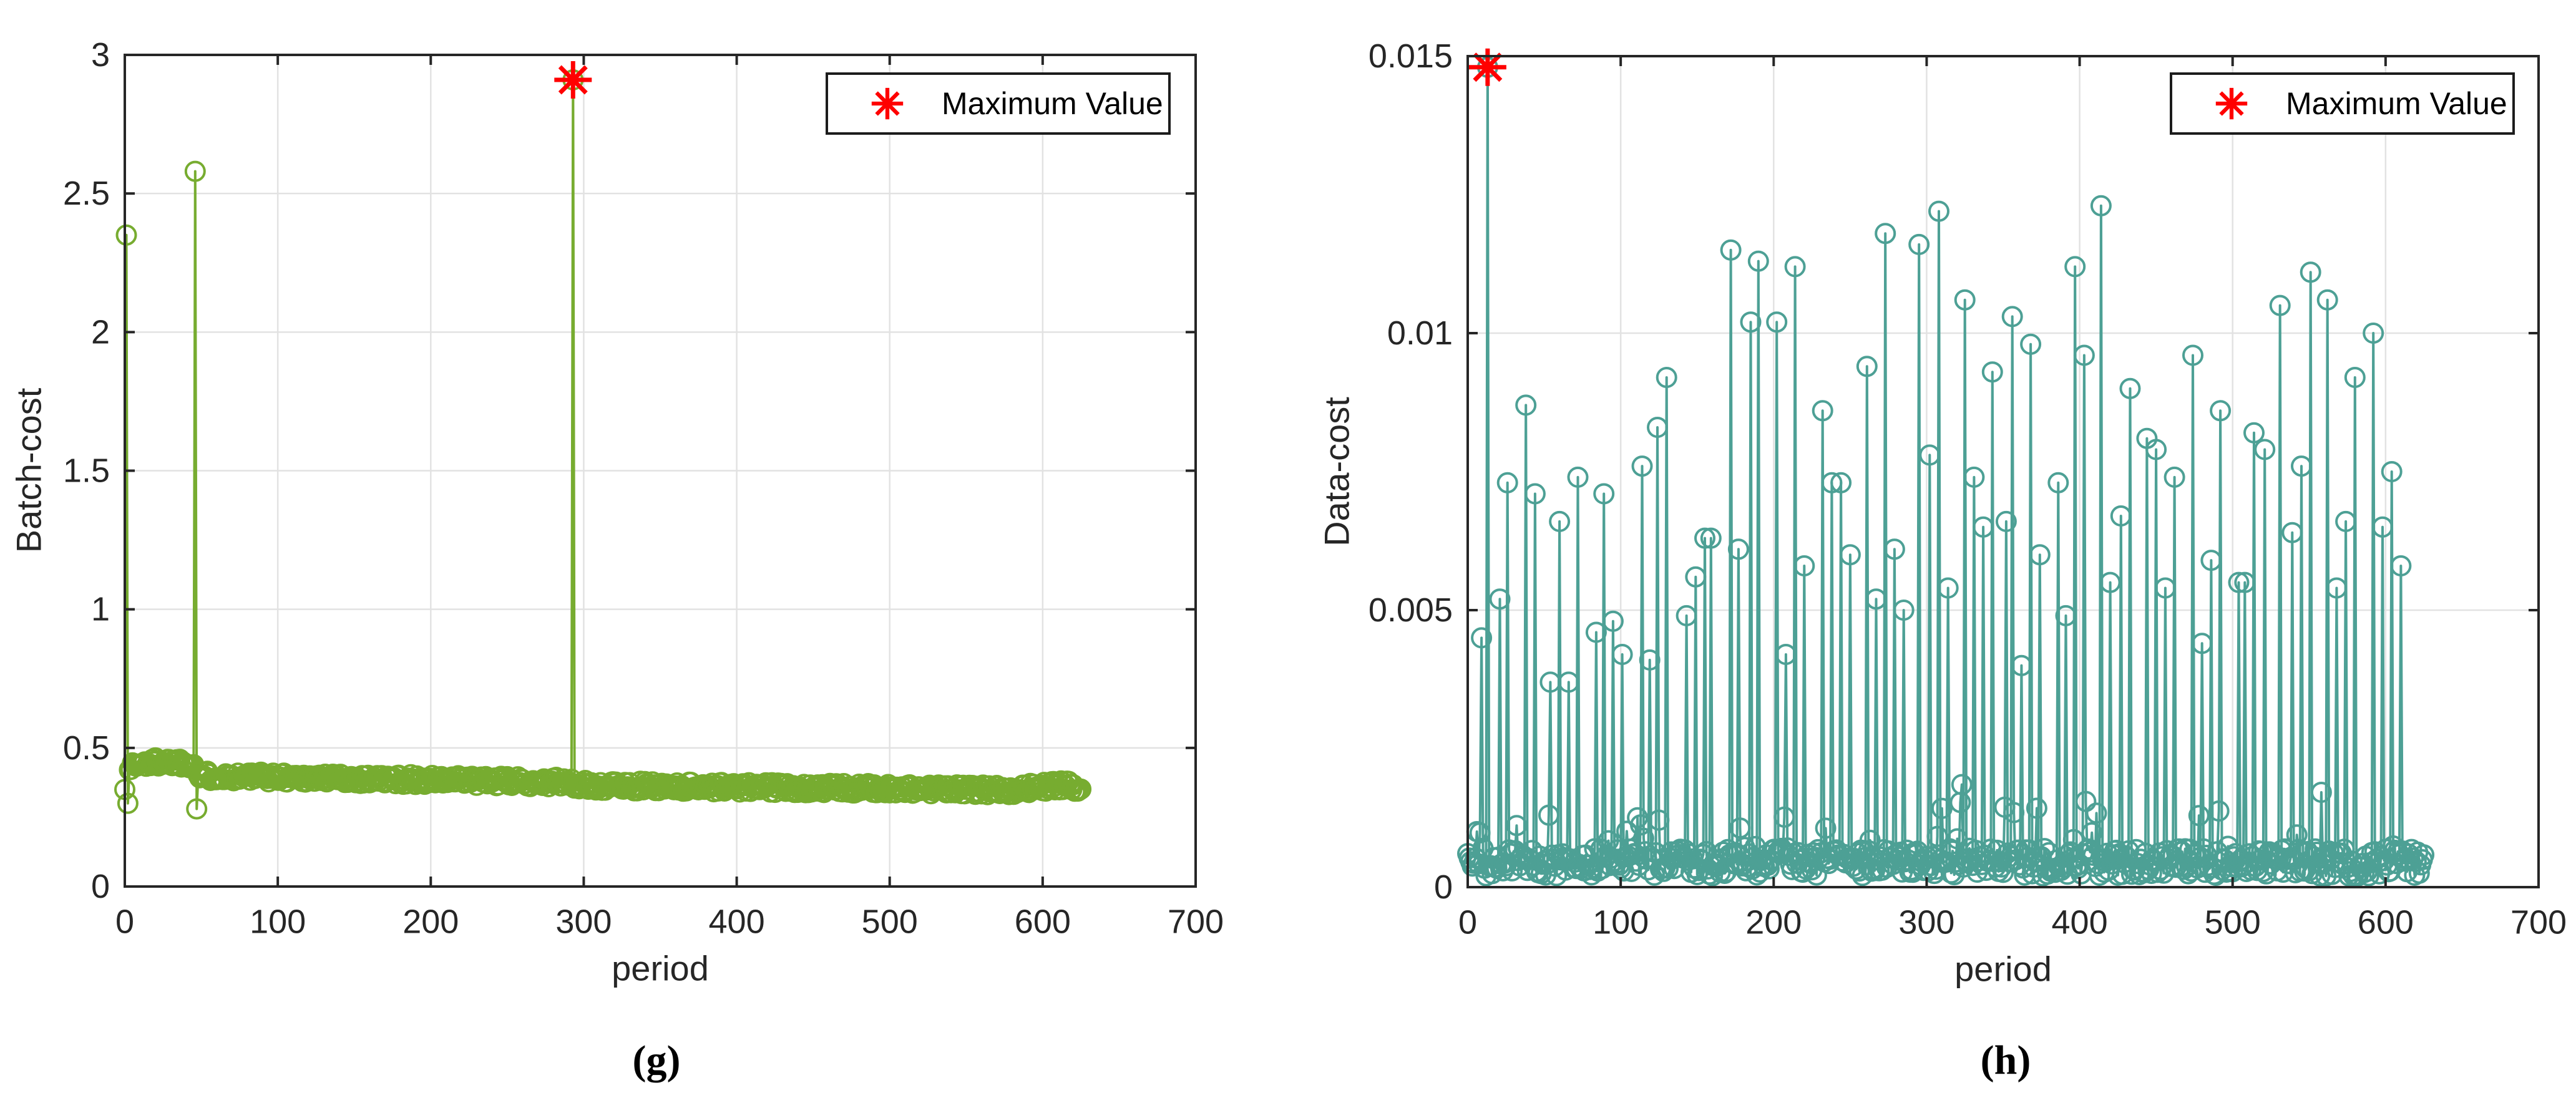  I want to click on y-tick-label: 2.5, so click(86, 193).